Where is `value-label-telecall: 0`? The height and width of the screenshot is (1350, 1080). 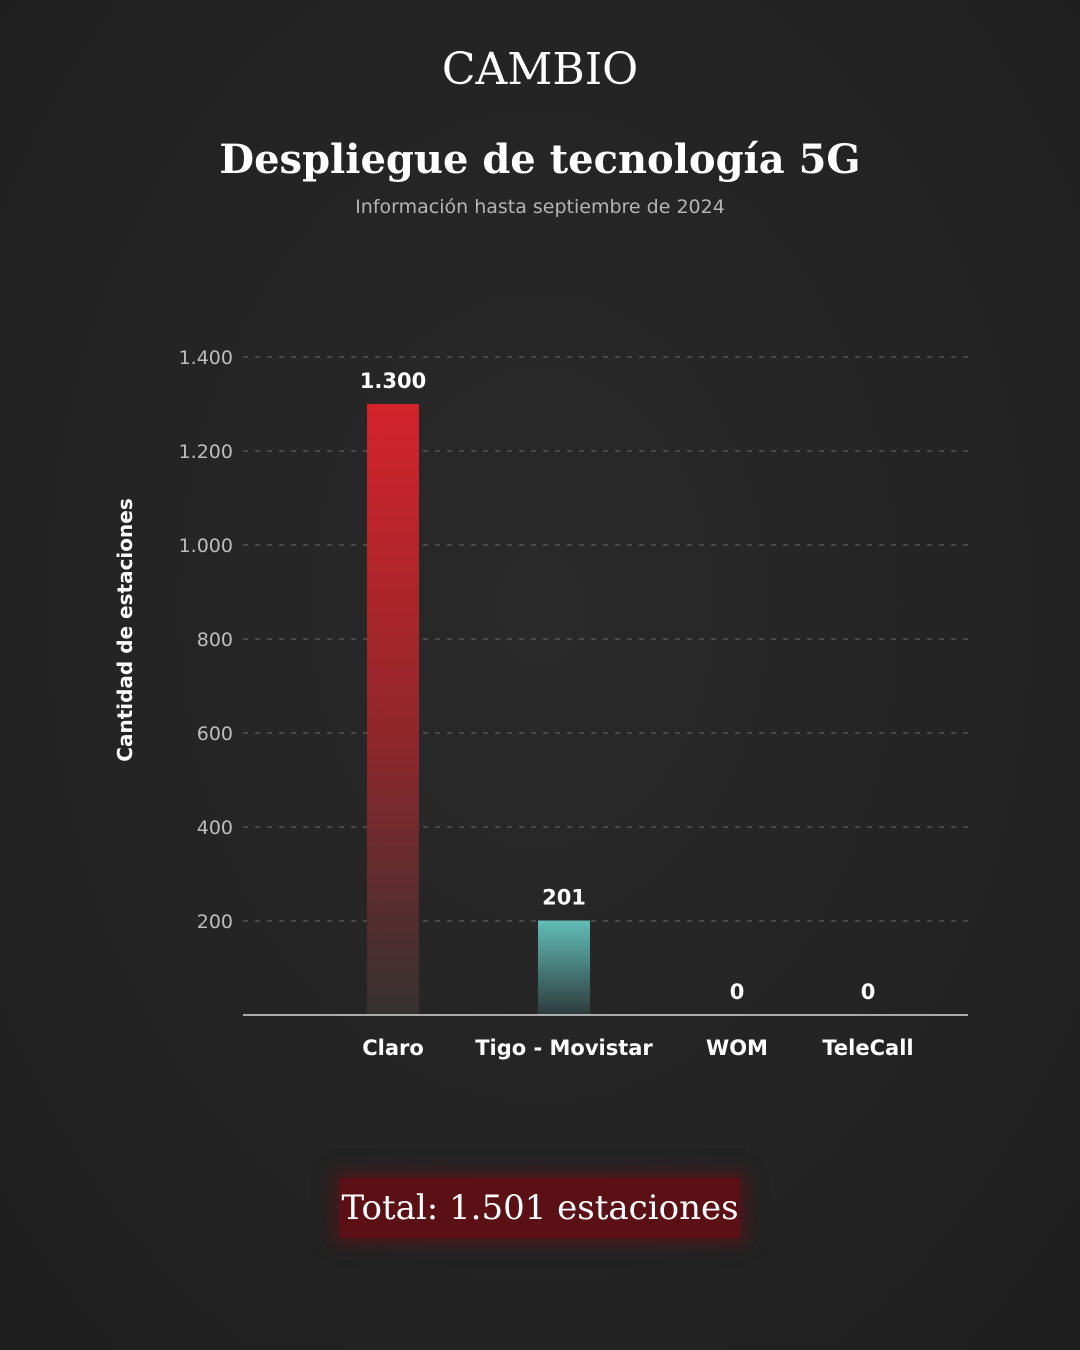 value-label-telecall: 0 is located at coordinates (868, 992).